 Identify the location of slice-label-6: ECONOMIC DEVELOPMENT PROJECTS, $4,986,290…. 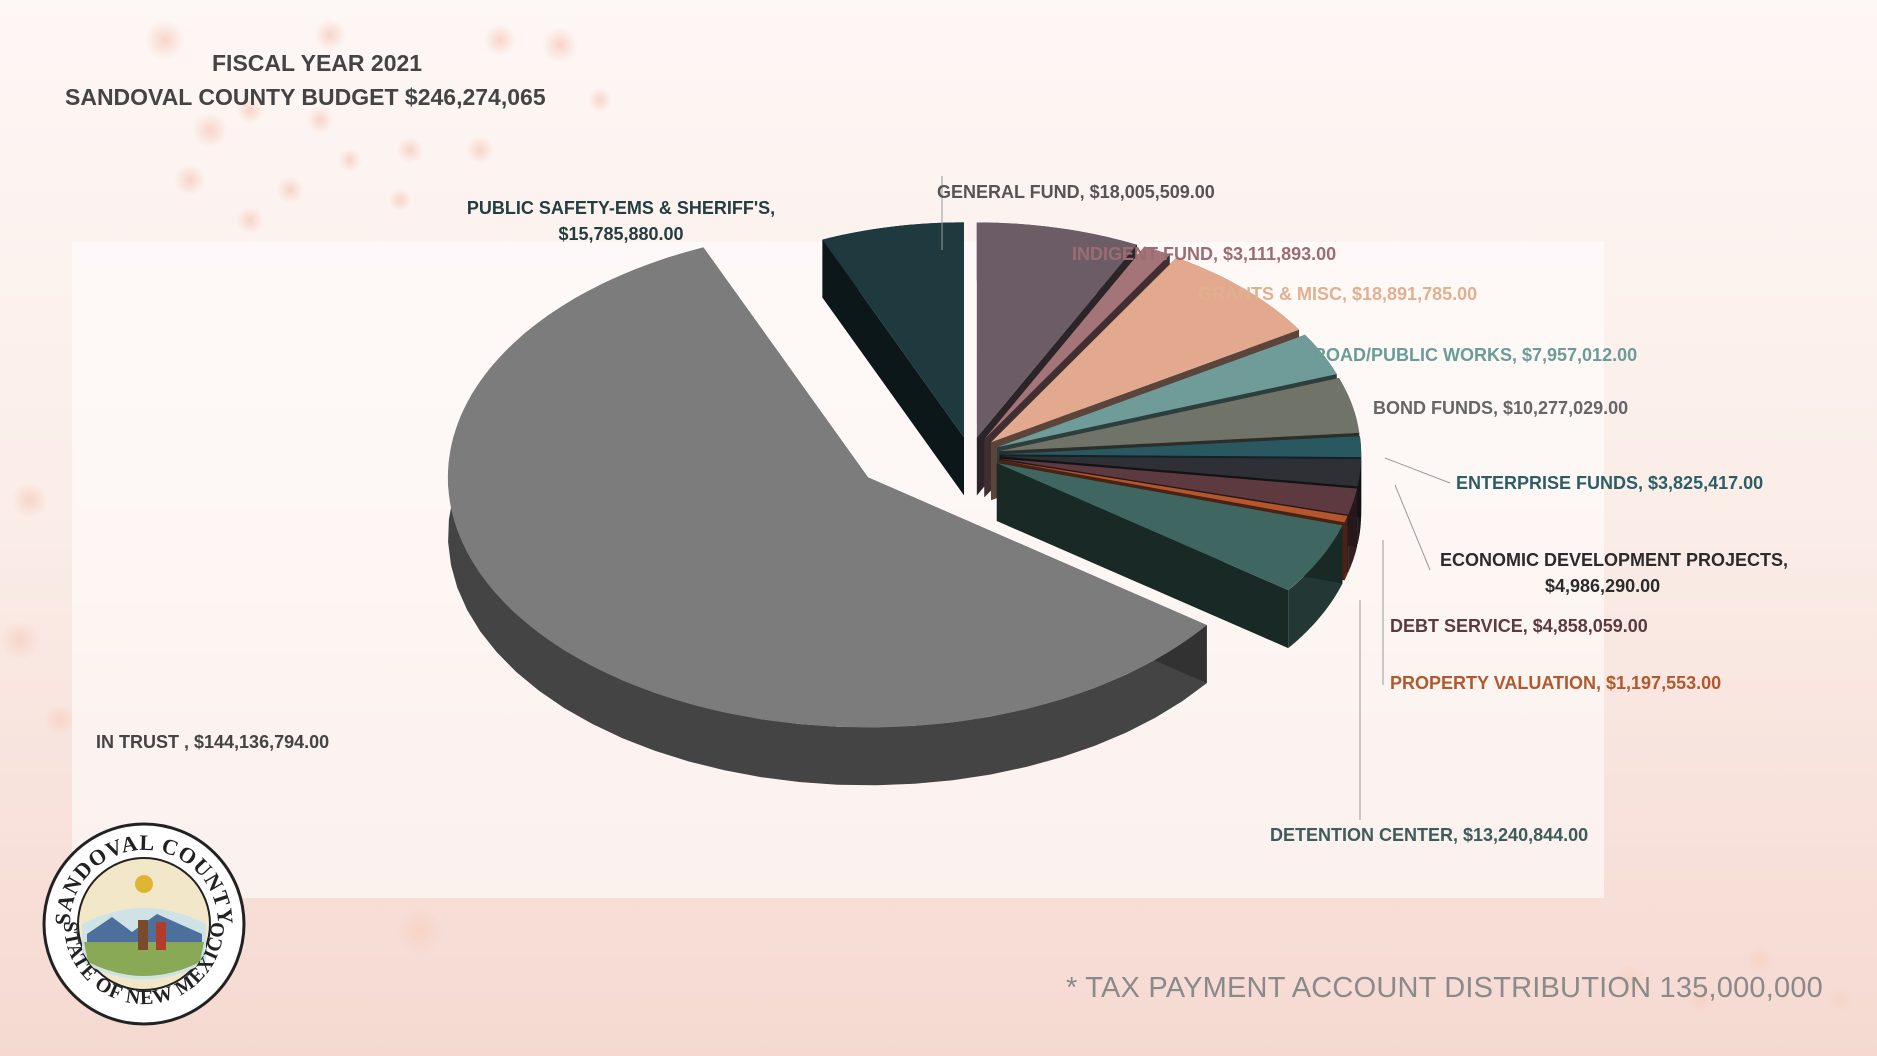
(1614, 573).